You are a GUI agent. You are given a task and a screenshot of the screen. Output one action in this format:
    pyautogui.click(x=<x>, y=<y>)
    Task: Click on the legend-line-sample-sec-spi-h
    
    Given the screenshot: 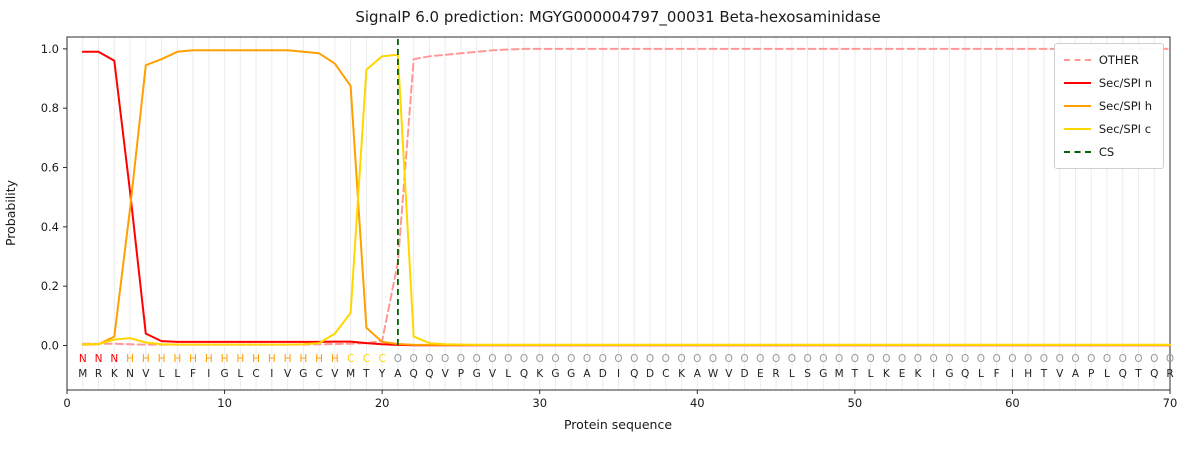 What is the action you would take?
    pyautogui.click(x=1077, y=106)
    